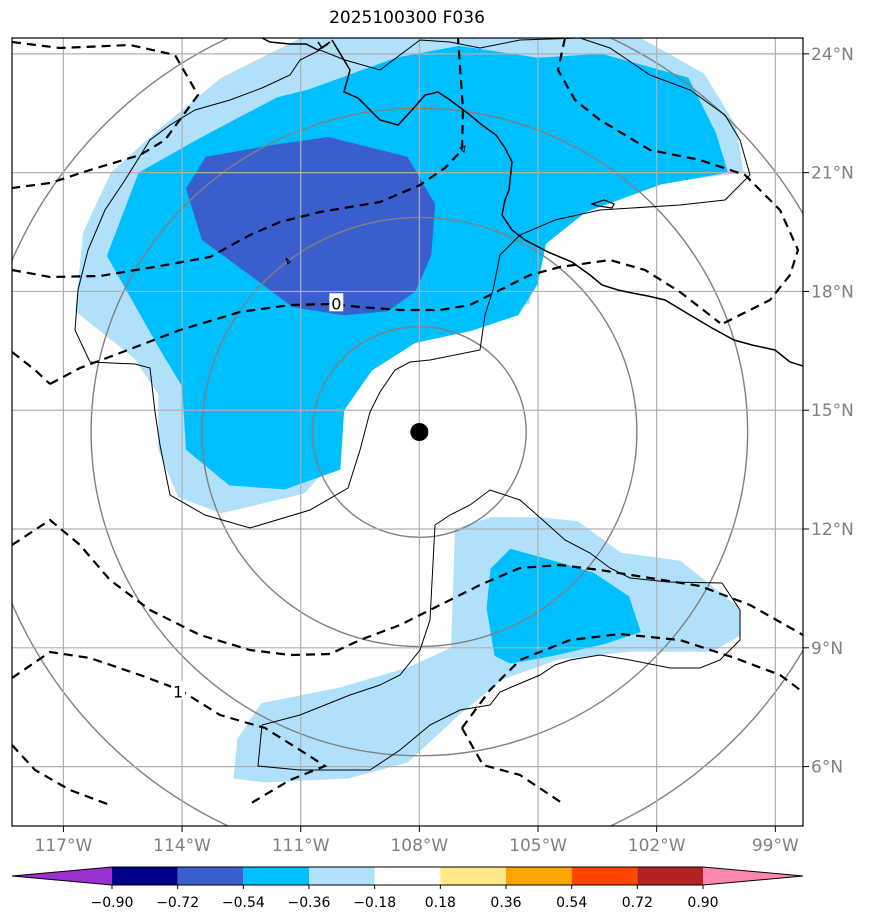 The width and height of the screenshot is (873, 924). I want to click on latitude-ticks: 24°N 21°N 18°N 15°N 12°N 9°N 6°N, so click(828, 411).